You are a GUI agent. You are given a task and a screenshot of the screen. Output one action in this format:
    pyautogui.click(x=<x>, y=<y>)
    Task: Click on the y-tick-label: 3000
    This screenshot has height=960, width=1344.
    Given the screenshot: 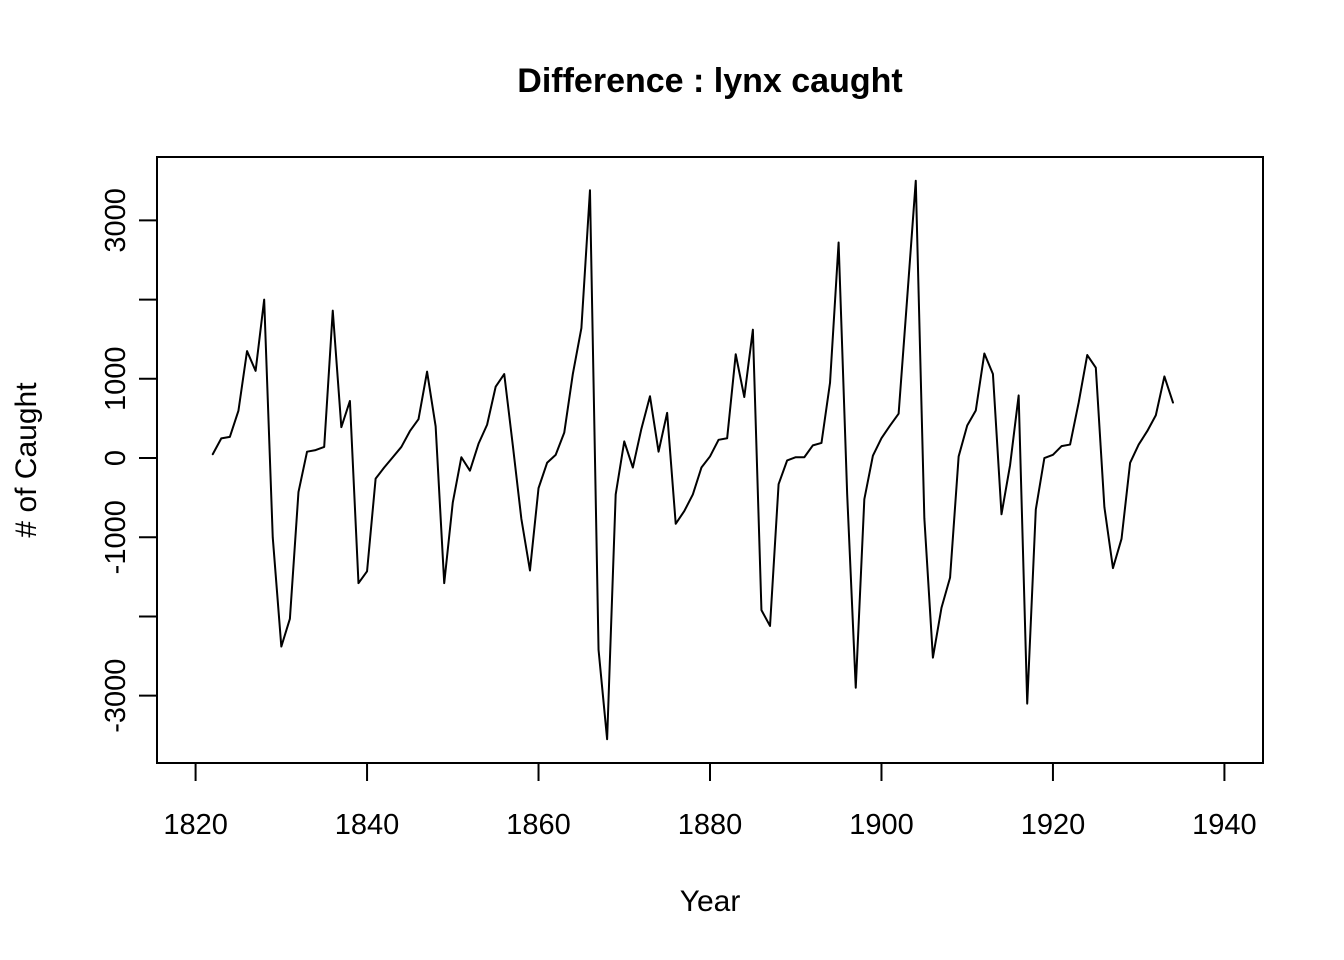 What is the action you would take?
    pyautogui.click(x=116, y=220)
    